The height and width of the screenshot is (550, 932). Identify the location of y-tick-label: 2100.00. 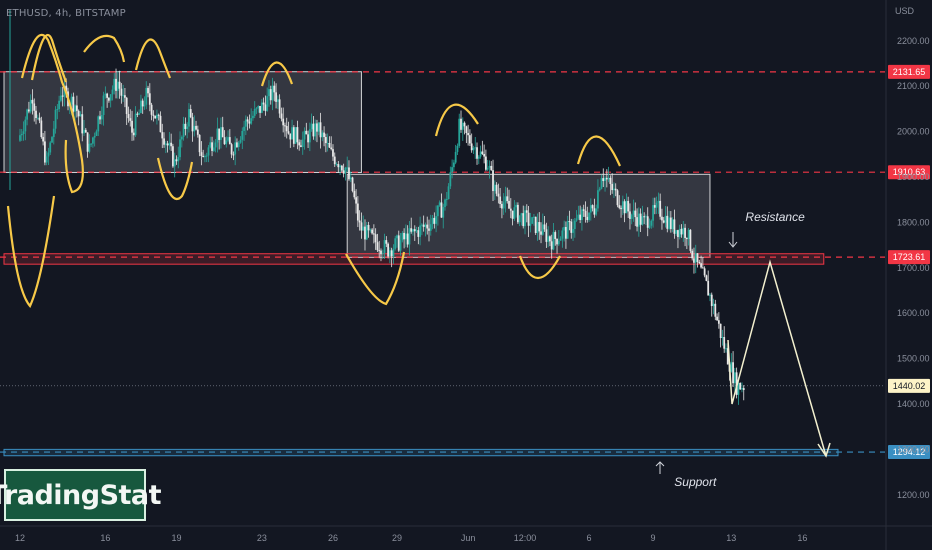
(913, 86).